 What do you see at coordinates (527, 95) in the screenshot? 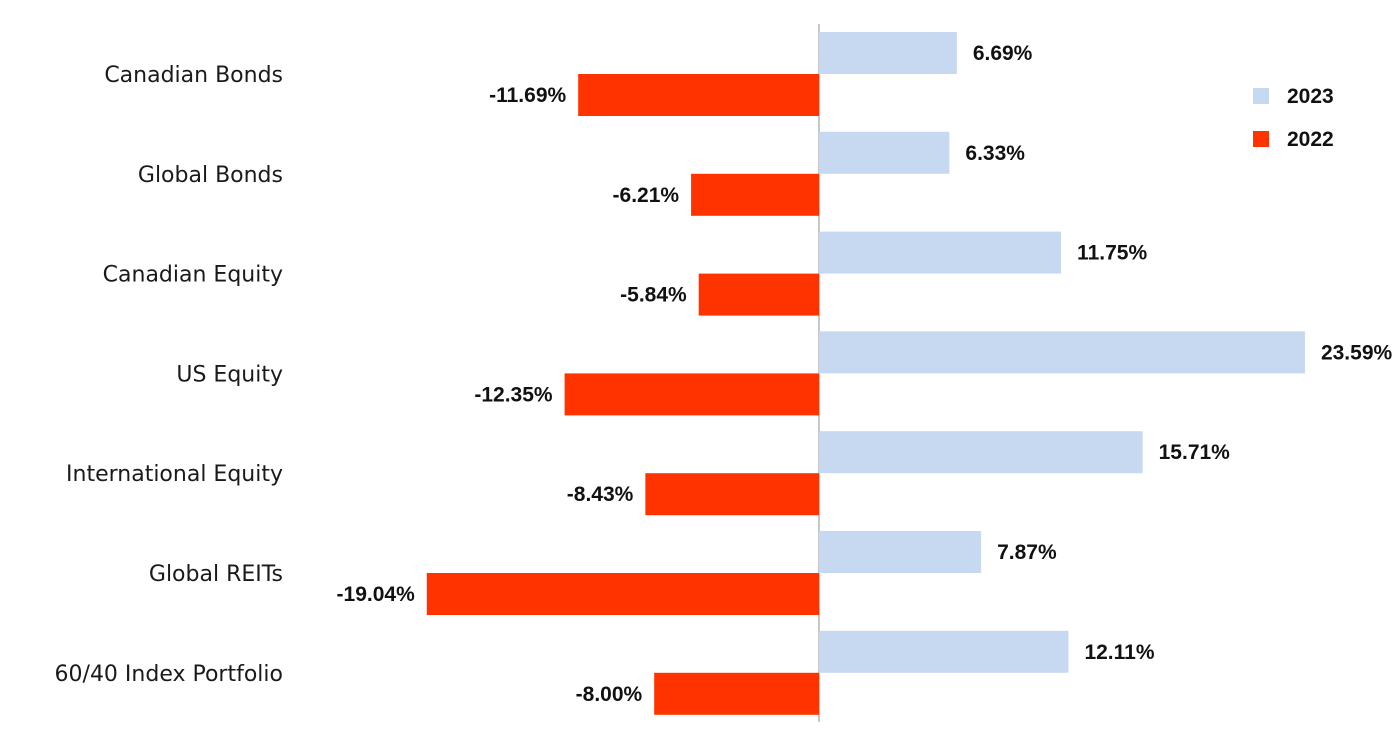
I see `value-label-2022-canadian-bonds: -11.69%` at bounding box center [527, 95].